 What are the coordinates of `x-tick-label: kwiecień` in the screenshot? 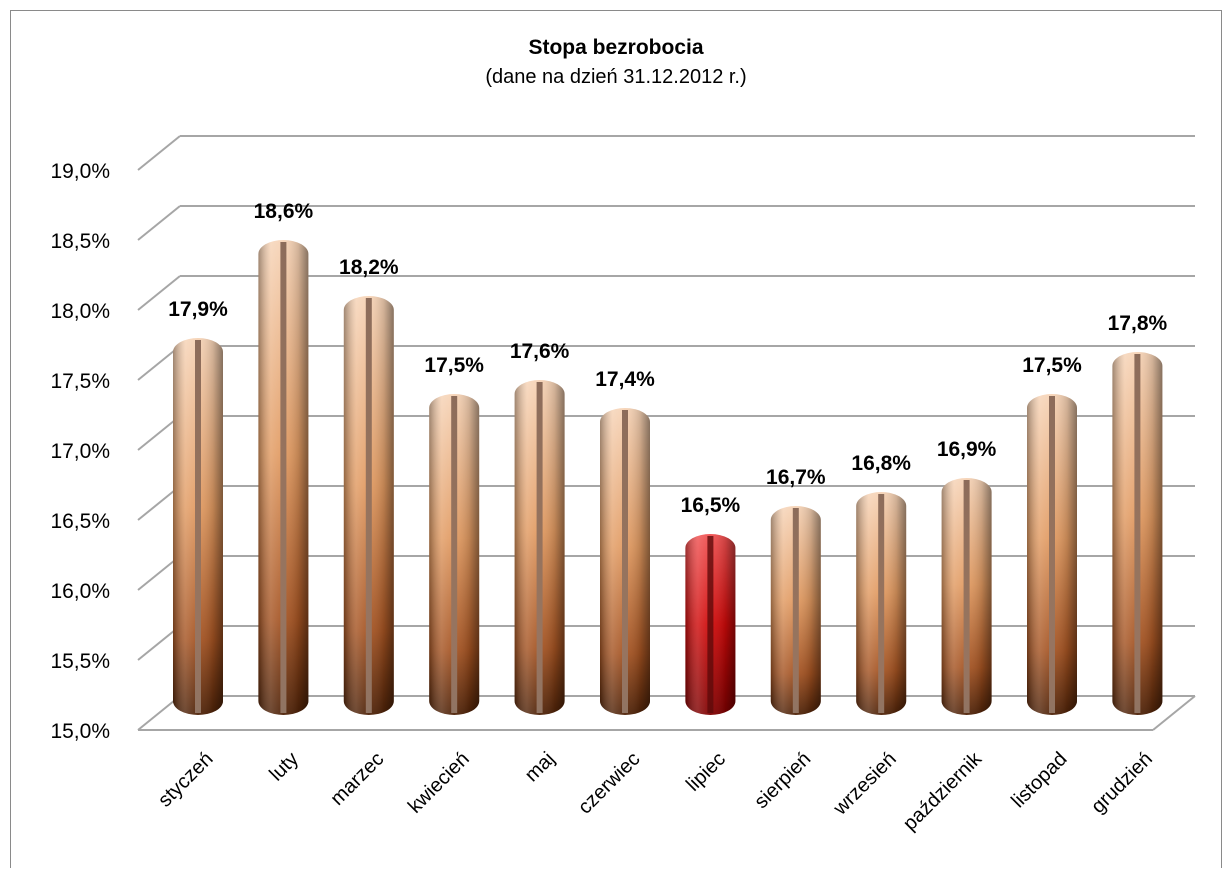 It's located at (439, 783).